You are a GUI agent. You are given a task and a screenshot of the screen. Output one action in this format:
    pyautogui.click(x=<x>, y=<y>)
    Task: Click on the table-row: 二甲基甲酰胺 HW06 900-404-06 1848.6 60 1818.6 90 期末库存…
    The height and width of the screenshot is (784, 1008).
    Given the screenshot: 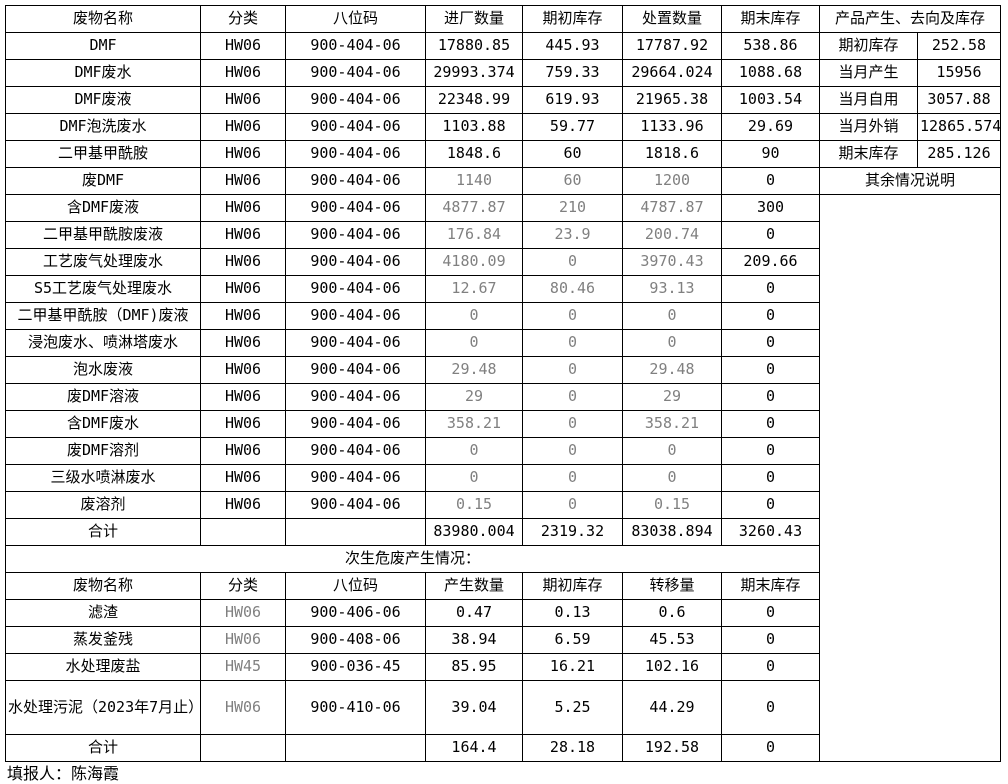 What is the action you would take?
    pyautogui.click(x=503, y=154)
    